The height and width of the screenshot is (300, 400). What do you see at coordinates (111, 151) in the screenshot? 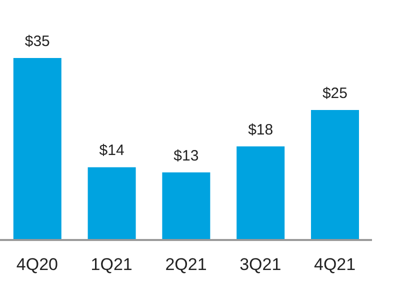
I see `data-label: $14` at bounding box center [111, 151].